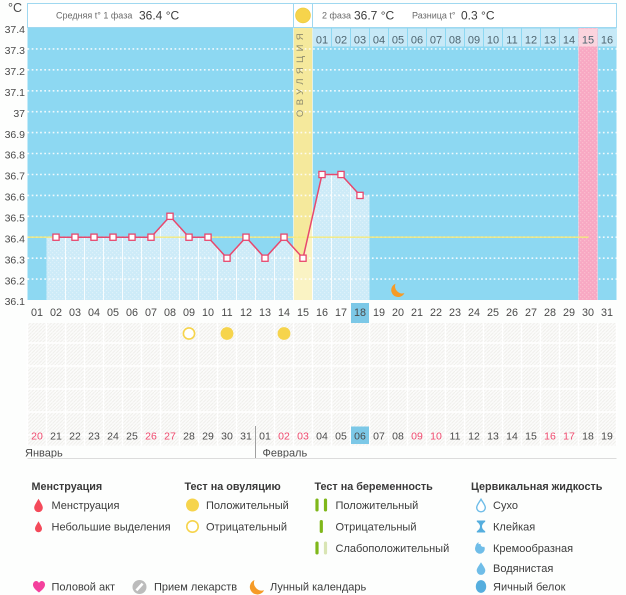  Describe the element at coordinates (15, 177) in the screenshot. I see `svg-text: 36.7` at that location.